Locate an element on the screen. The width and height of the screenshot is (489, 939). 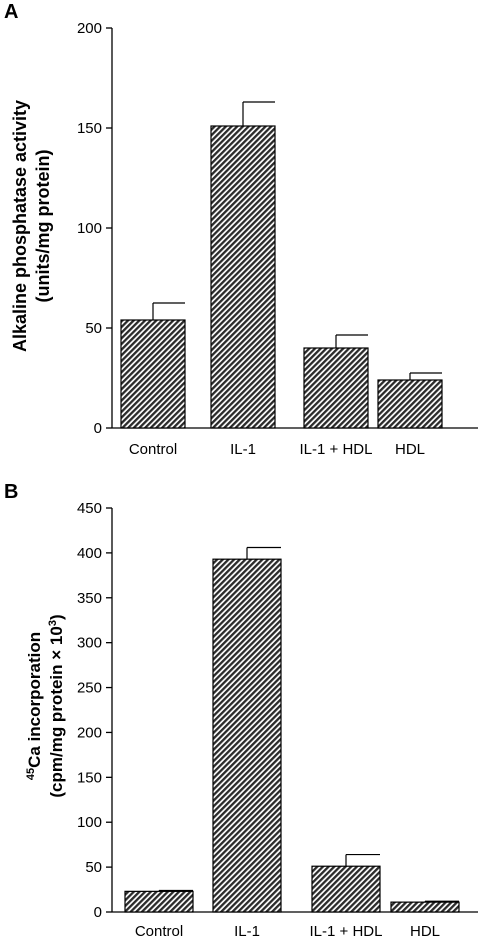
panel-b-y-tick-label: 450 is located at coordinates (89, 508).